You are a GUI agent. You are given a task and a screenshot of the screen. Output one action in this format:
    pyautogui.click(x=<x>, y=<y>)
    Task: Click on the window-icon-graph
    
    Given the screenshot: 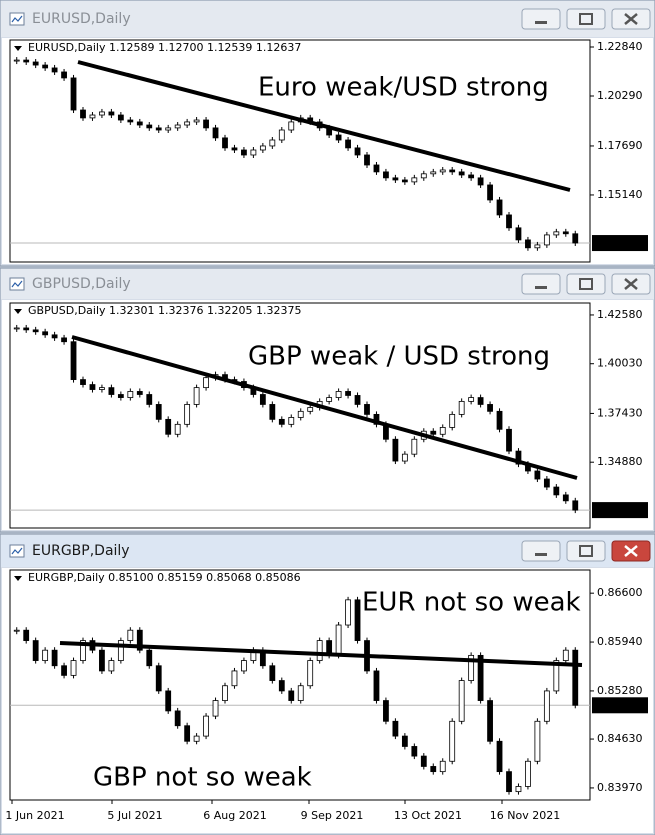 What is the action you would take?
    pyautogui.click(x=17, y=551)
    